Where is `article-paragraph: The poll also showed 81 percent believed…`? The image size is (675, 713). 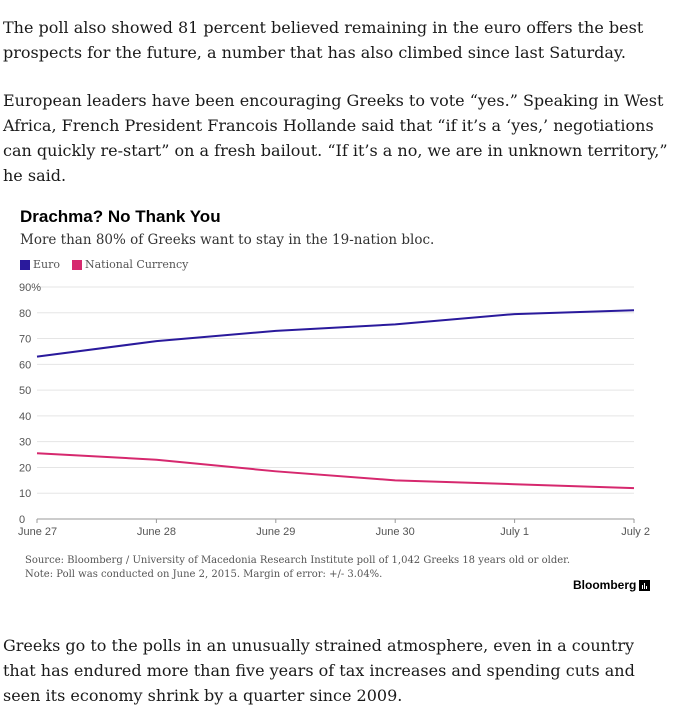 article-paragraph: The poll also showed 81 percent believed… is located at coordinates (323, 40).